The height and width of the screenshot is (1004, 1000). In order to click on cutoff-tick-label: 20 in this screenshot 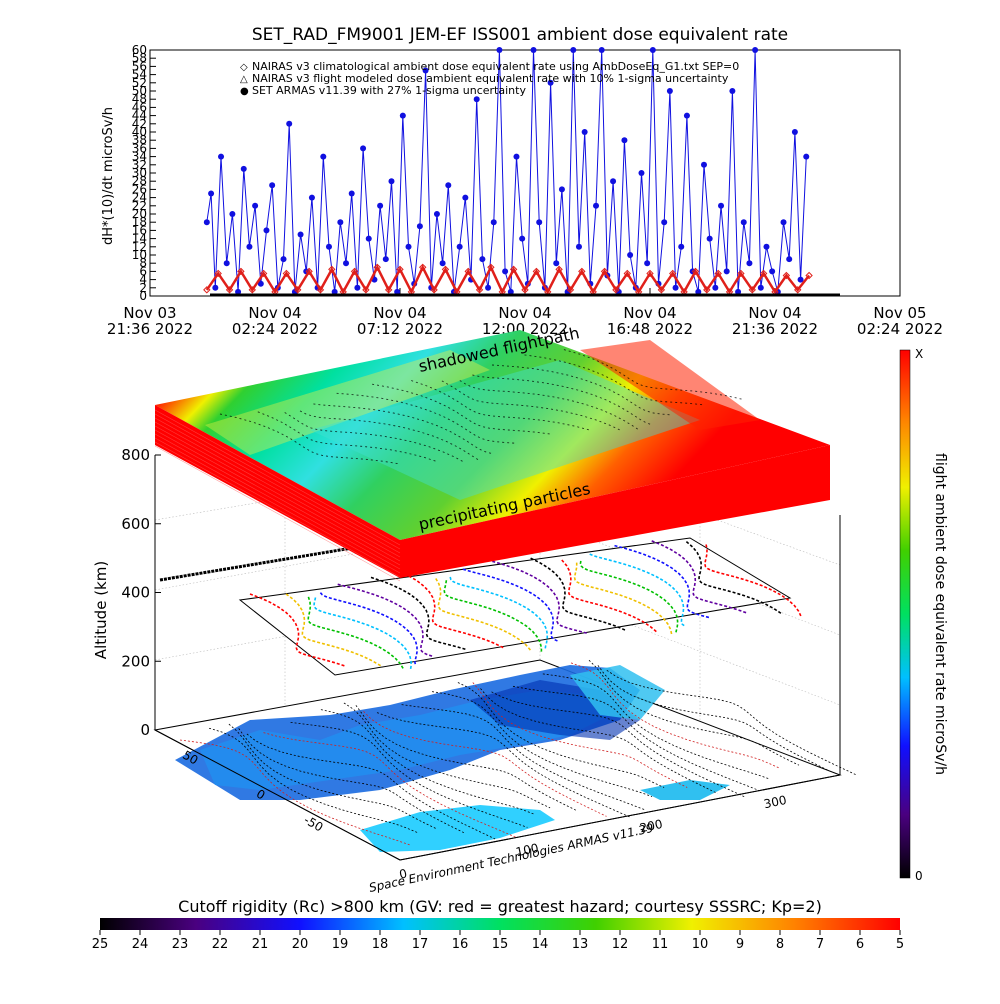, I will do `click(300, 944)`.